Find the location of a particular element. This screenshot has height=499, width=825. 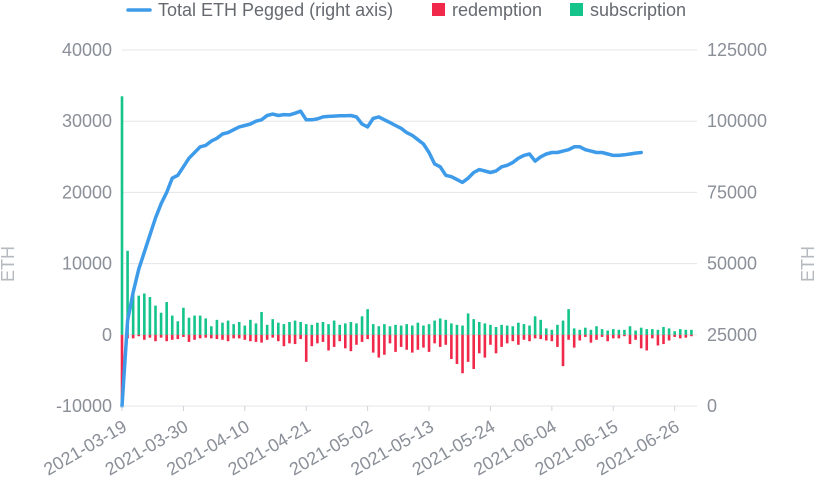

legend-label: redemption is located at coordinates (497, 10).